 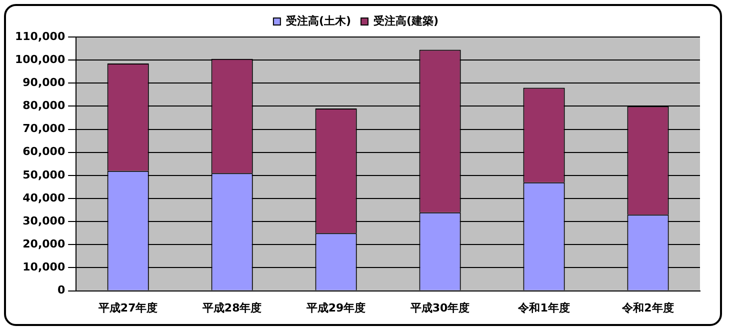 I want to click on y-tick-label: 70,000, so click(x=44, y=129).